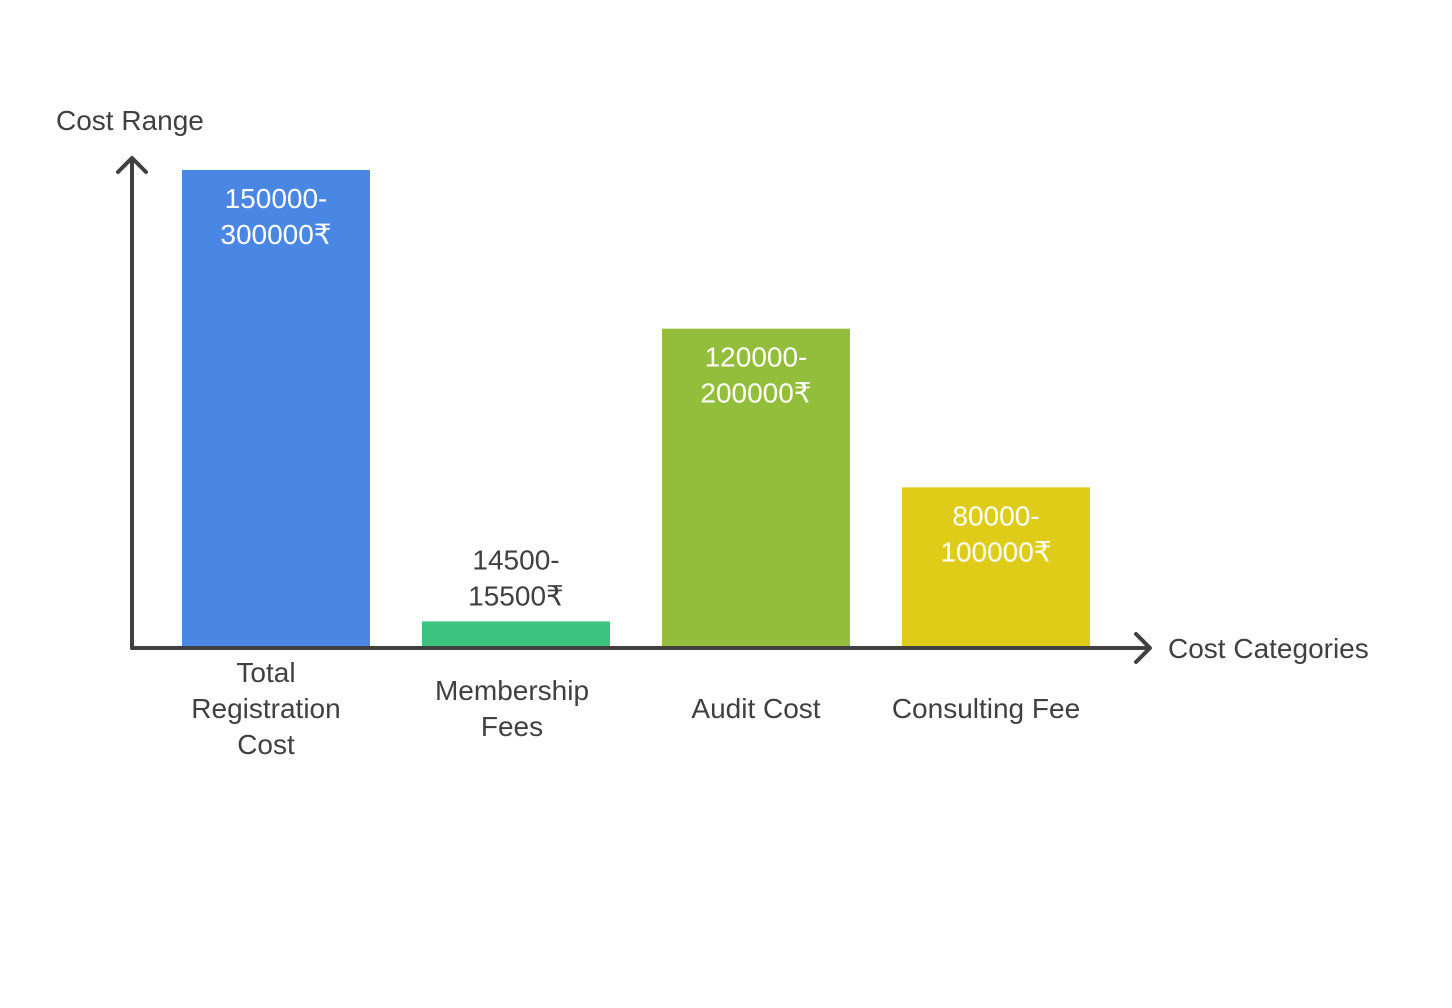 The width and height of the screenshot is (1452, 1008). What do you see at coordinates (275, 234) in the screenshot?
I see `value-label-line: 300000₹` at bounding box center [275, 234].